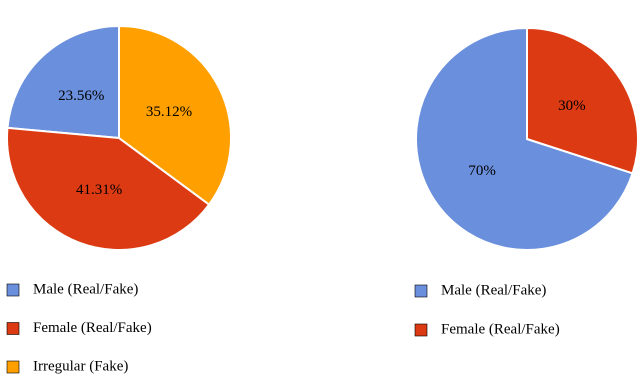 This screenshot has width=640, height=377. Describe the element at coordinates (169, 112) in the screenshot. I see `slice-label: 35.12%` at that location.